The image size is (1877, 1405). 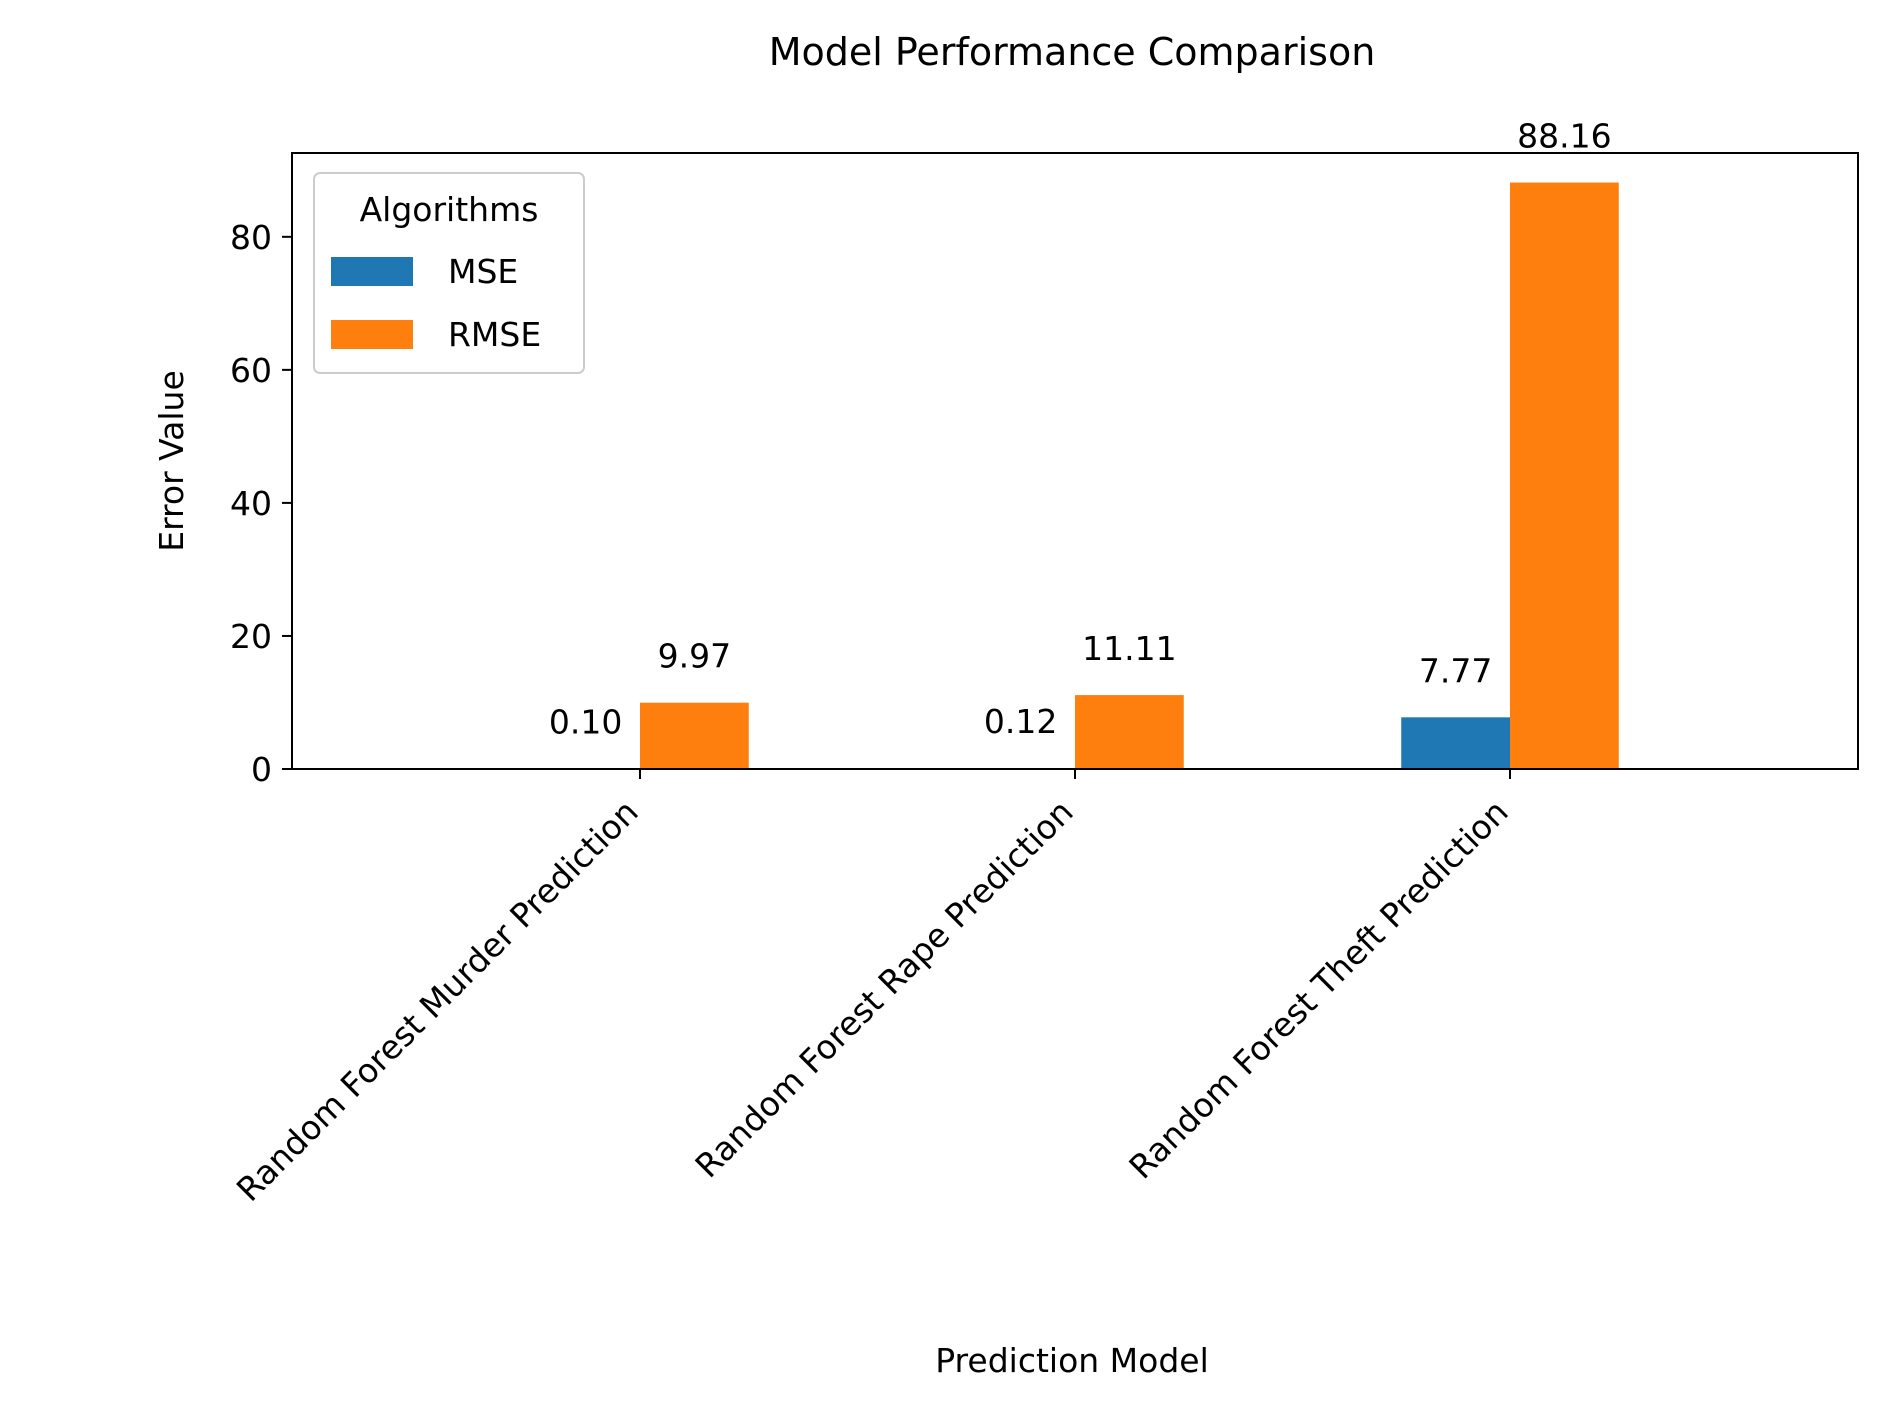 I want to click on data-label-rmse-1: 11.11, so click(x=1129, y=648).